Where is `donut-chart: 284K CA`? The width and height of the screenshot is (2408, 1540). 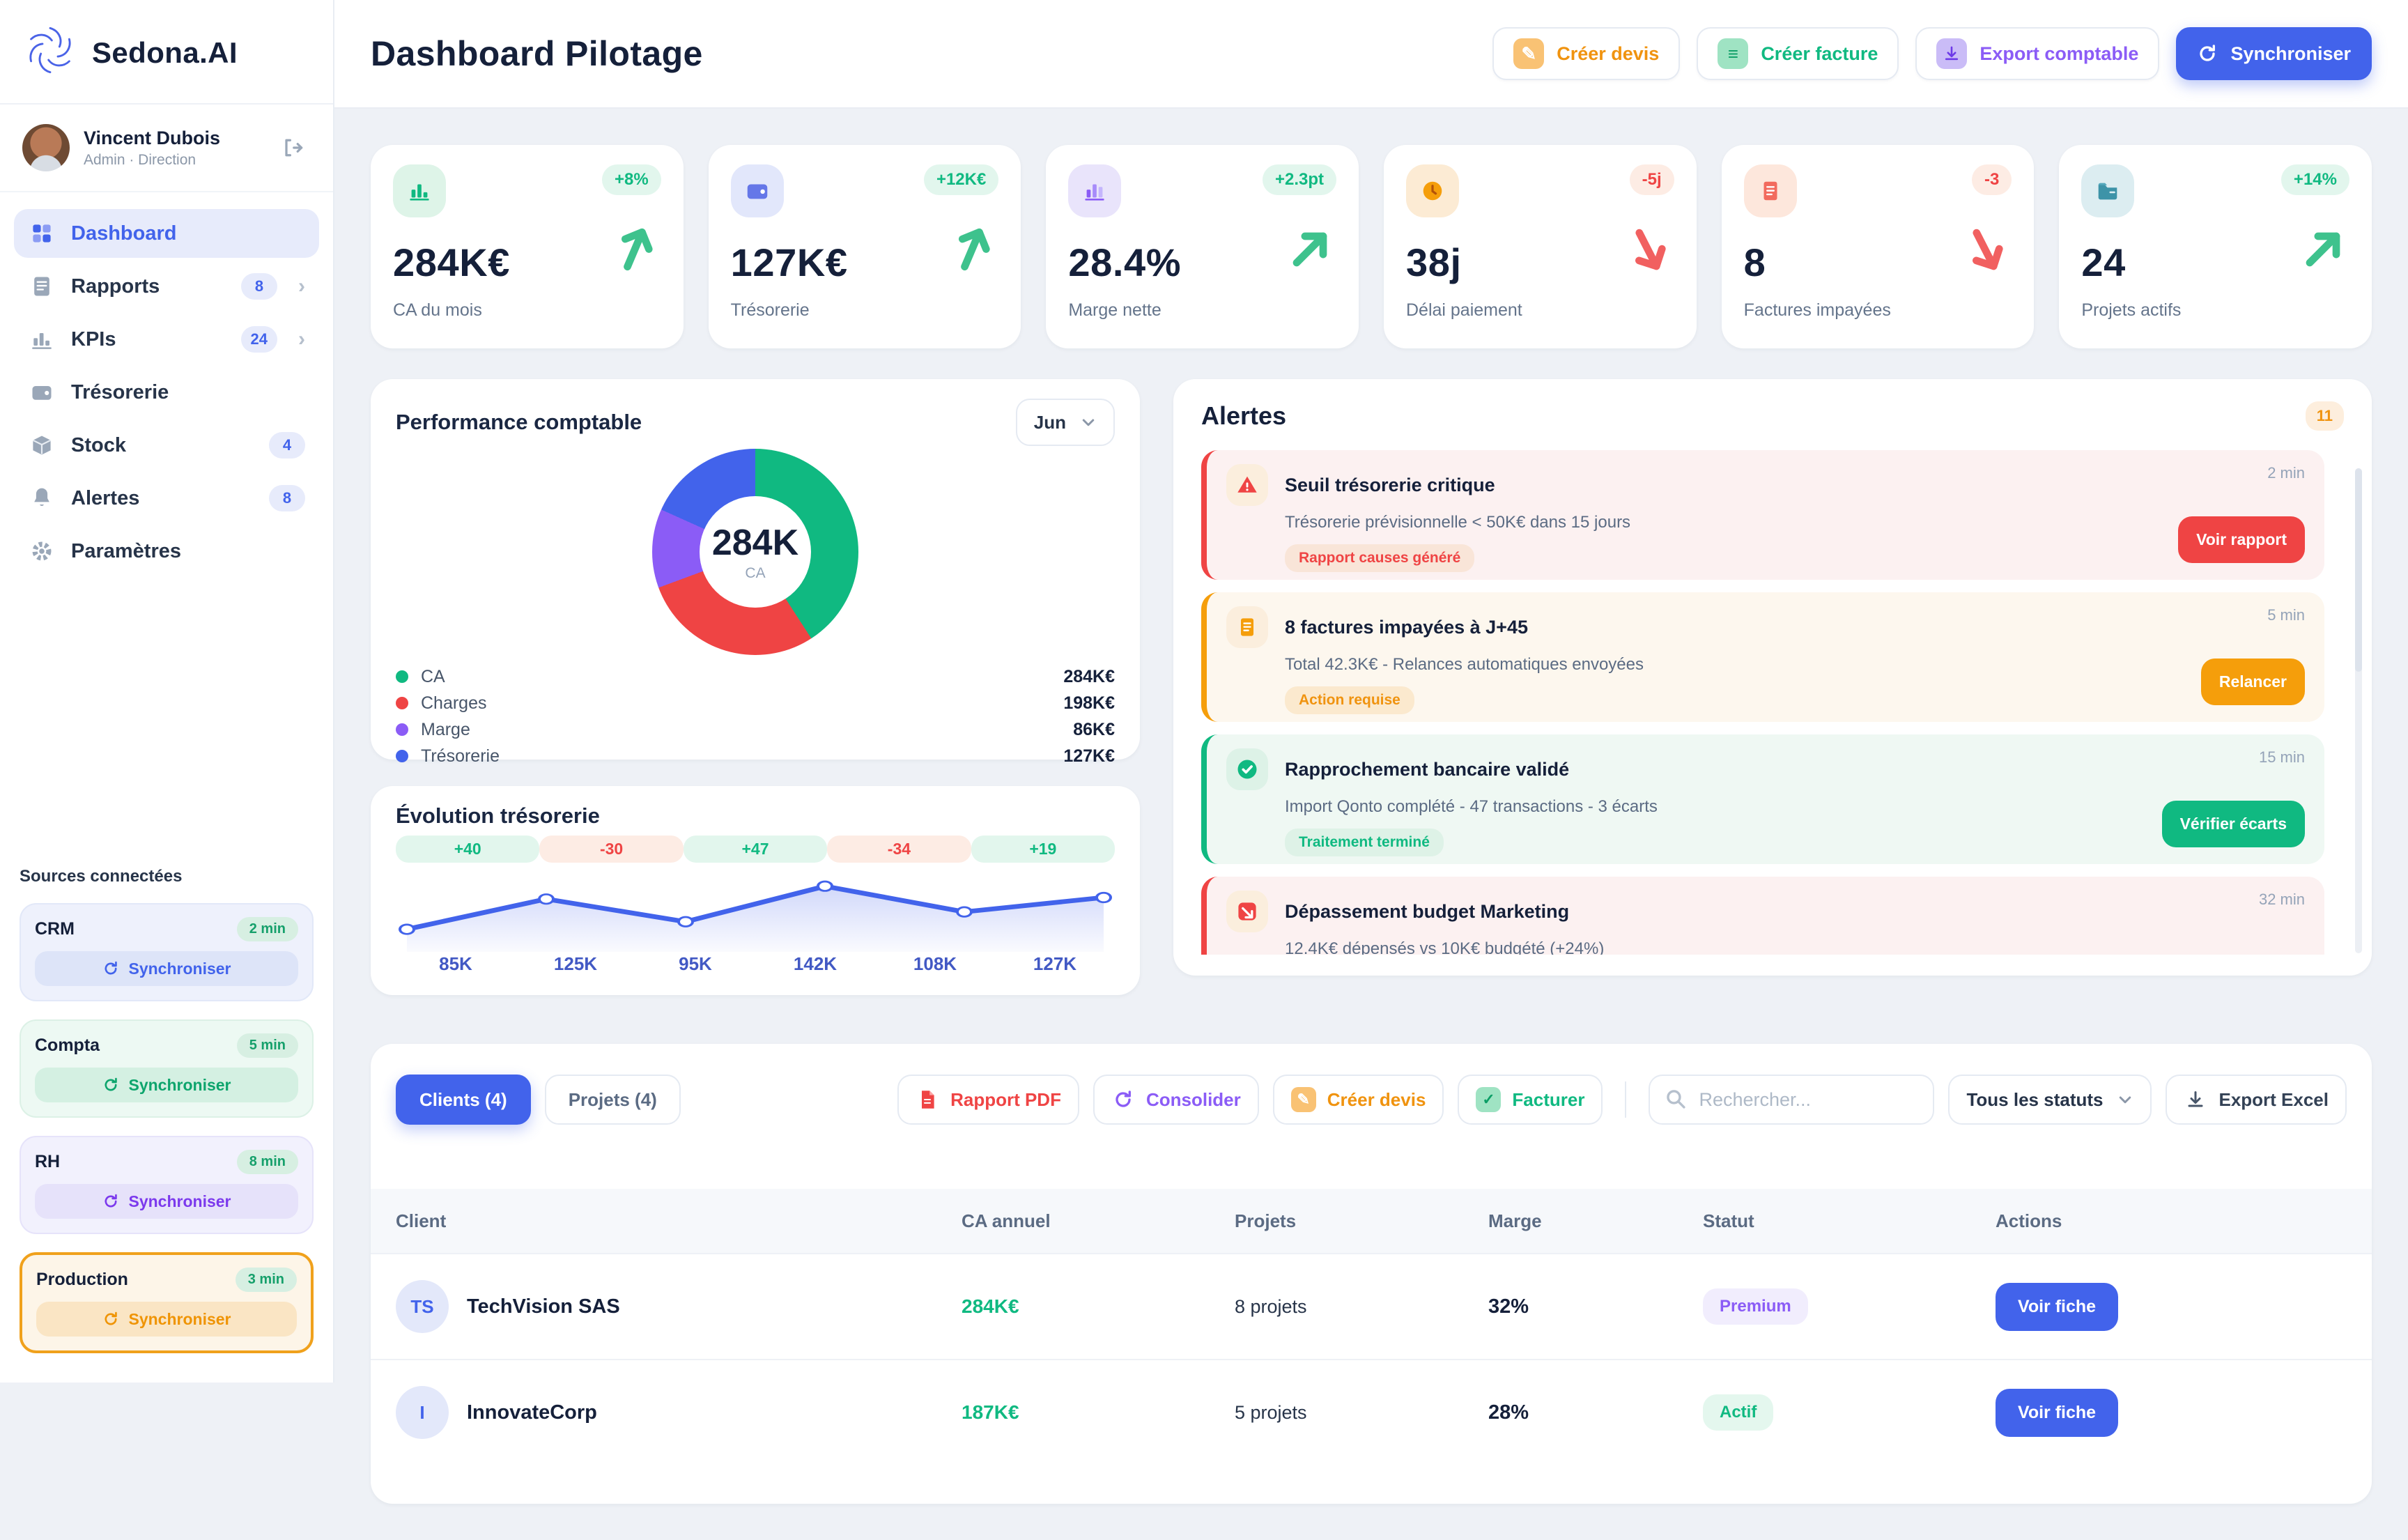 donut-chart: 284K CA is located at coordinates (755, 552).